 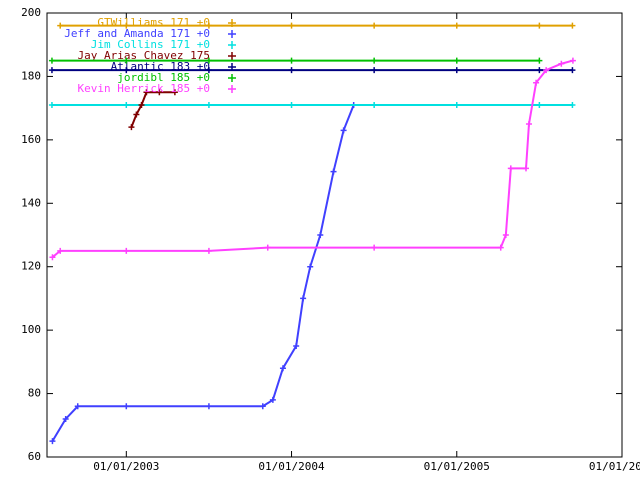 What do you see at coordinates (291, 466) in the screenshot?
I see `x-tick-label: 01/01/2004` at bounding box center [291, 466].